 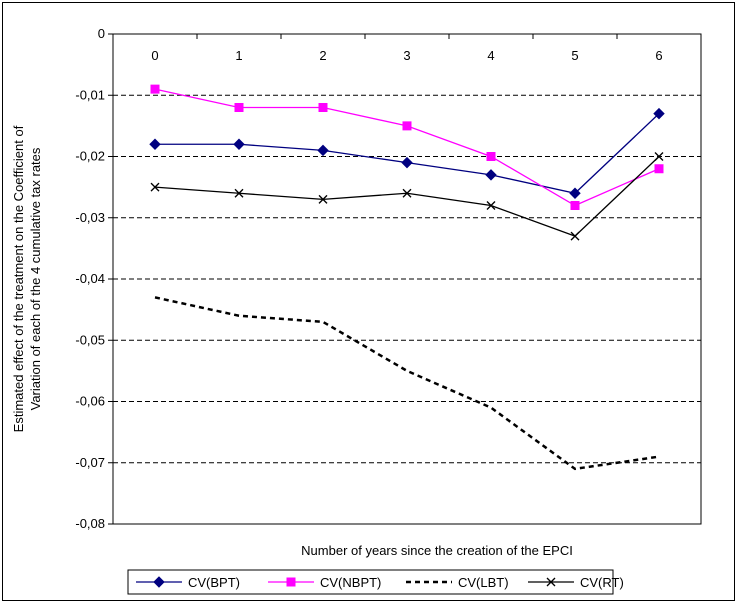 I want to click on y-tick-label: -0,04, so click(x=90, y=278).